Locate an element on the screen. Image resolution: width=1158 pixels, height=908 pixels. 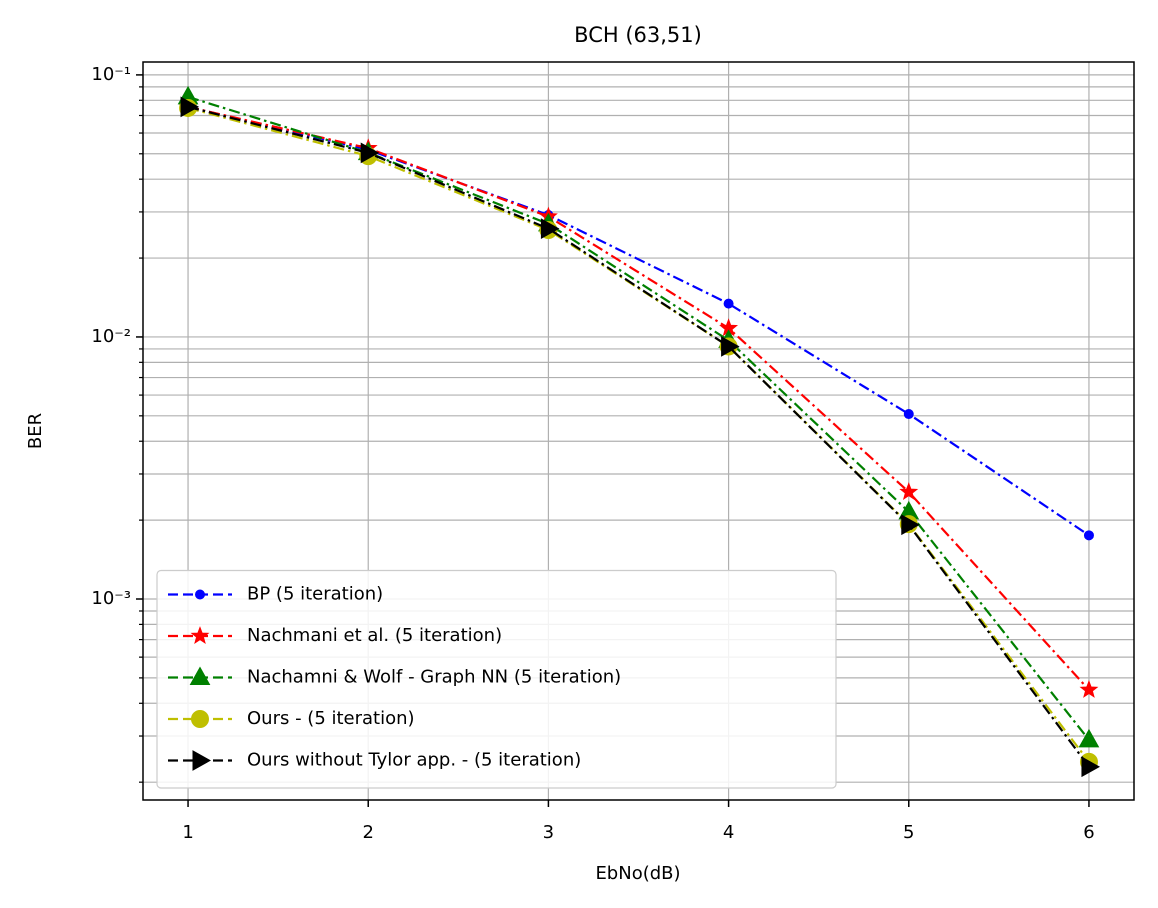
x-tick-label: 1 is located at coordinates (187, 832).